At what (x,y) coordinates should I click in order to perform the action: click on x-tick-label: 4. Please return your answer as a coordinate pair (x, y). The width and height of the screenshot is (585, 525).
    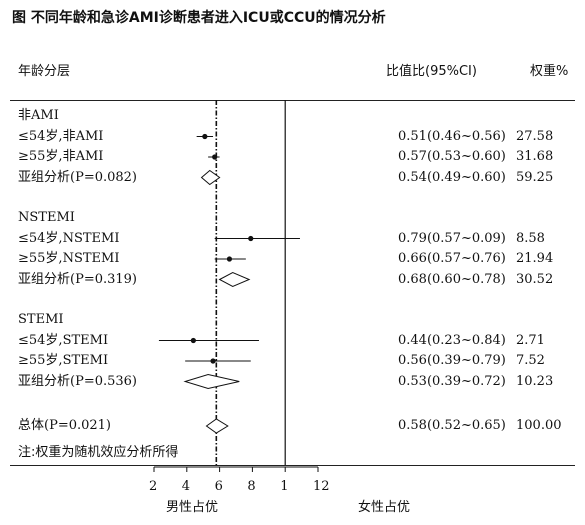
    Looking at the image, I should click on (186, 486).